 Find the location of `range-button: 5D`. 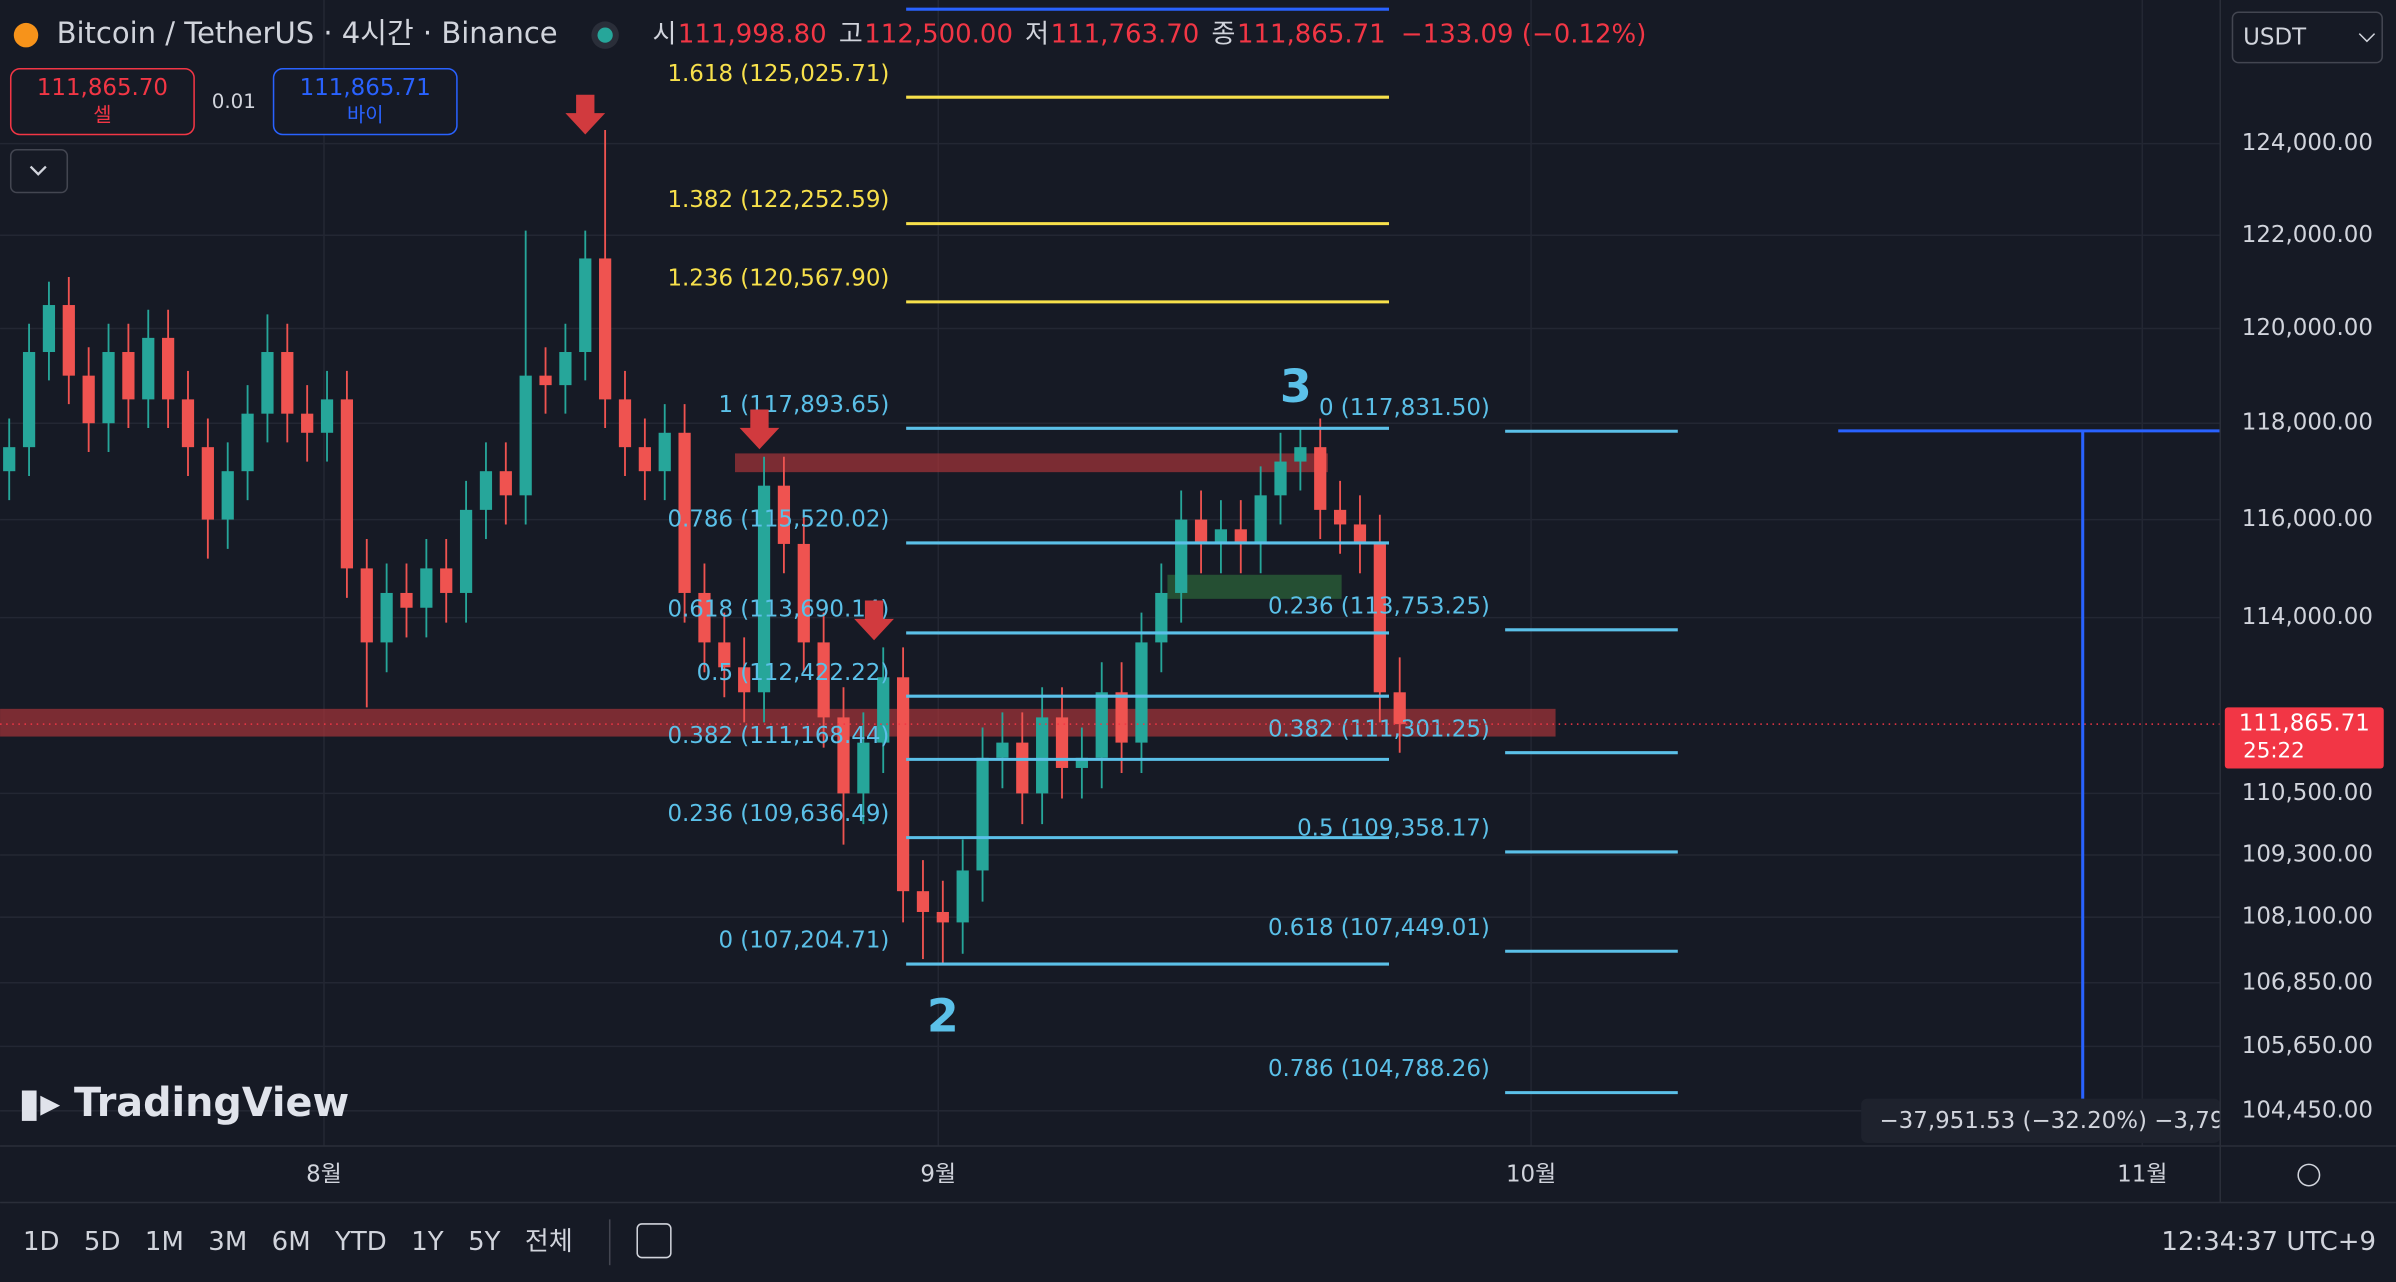

range-button: 5D is located at coordinates (102, 1242).